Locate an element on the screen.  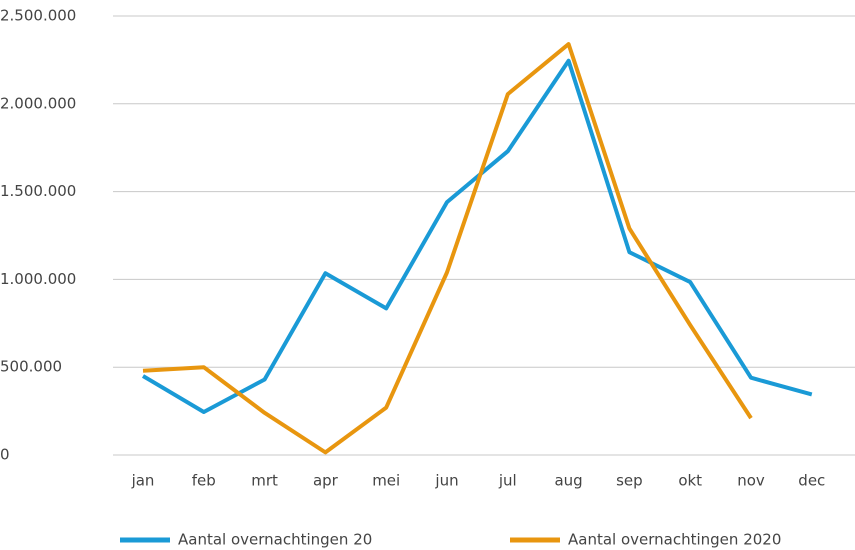
x-tick-label: apr is located at coordinates (326, 481).